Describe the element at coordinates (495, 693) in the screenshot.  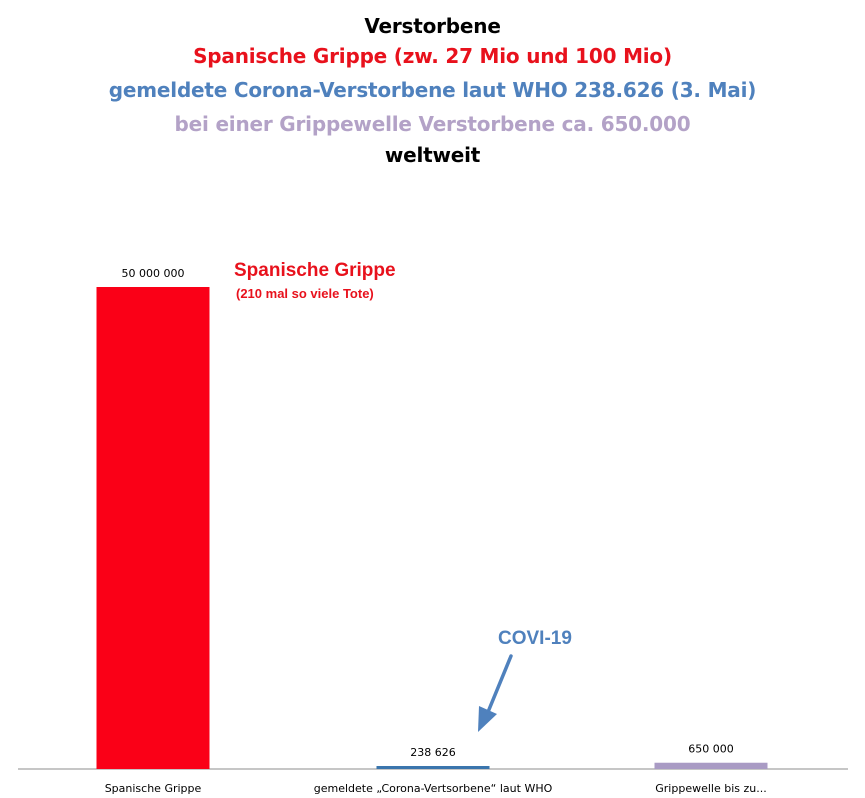
I see `arrow-icon` at that location.